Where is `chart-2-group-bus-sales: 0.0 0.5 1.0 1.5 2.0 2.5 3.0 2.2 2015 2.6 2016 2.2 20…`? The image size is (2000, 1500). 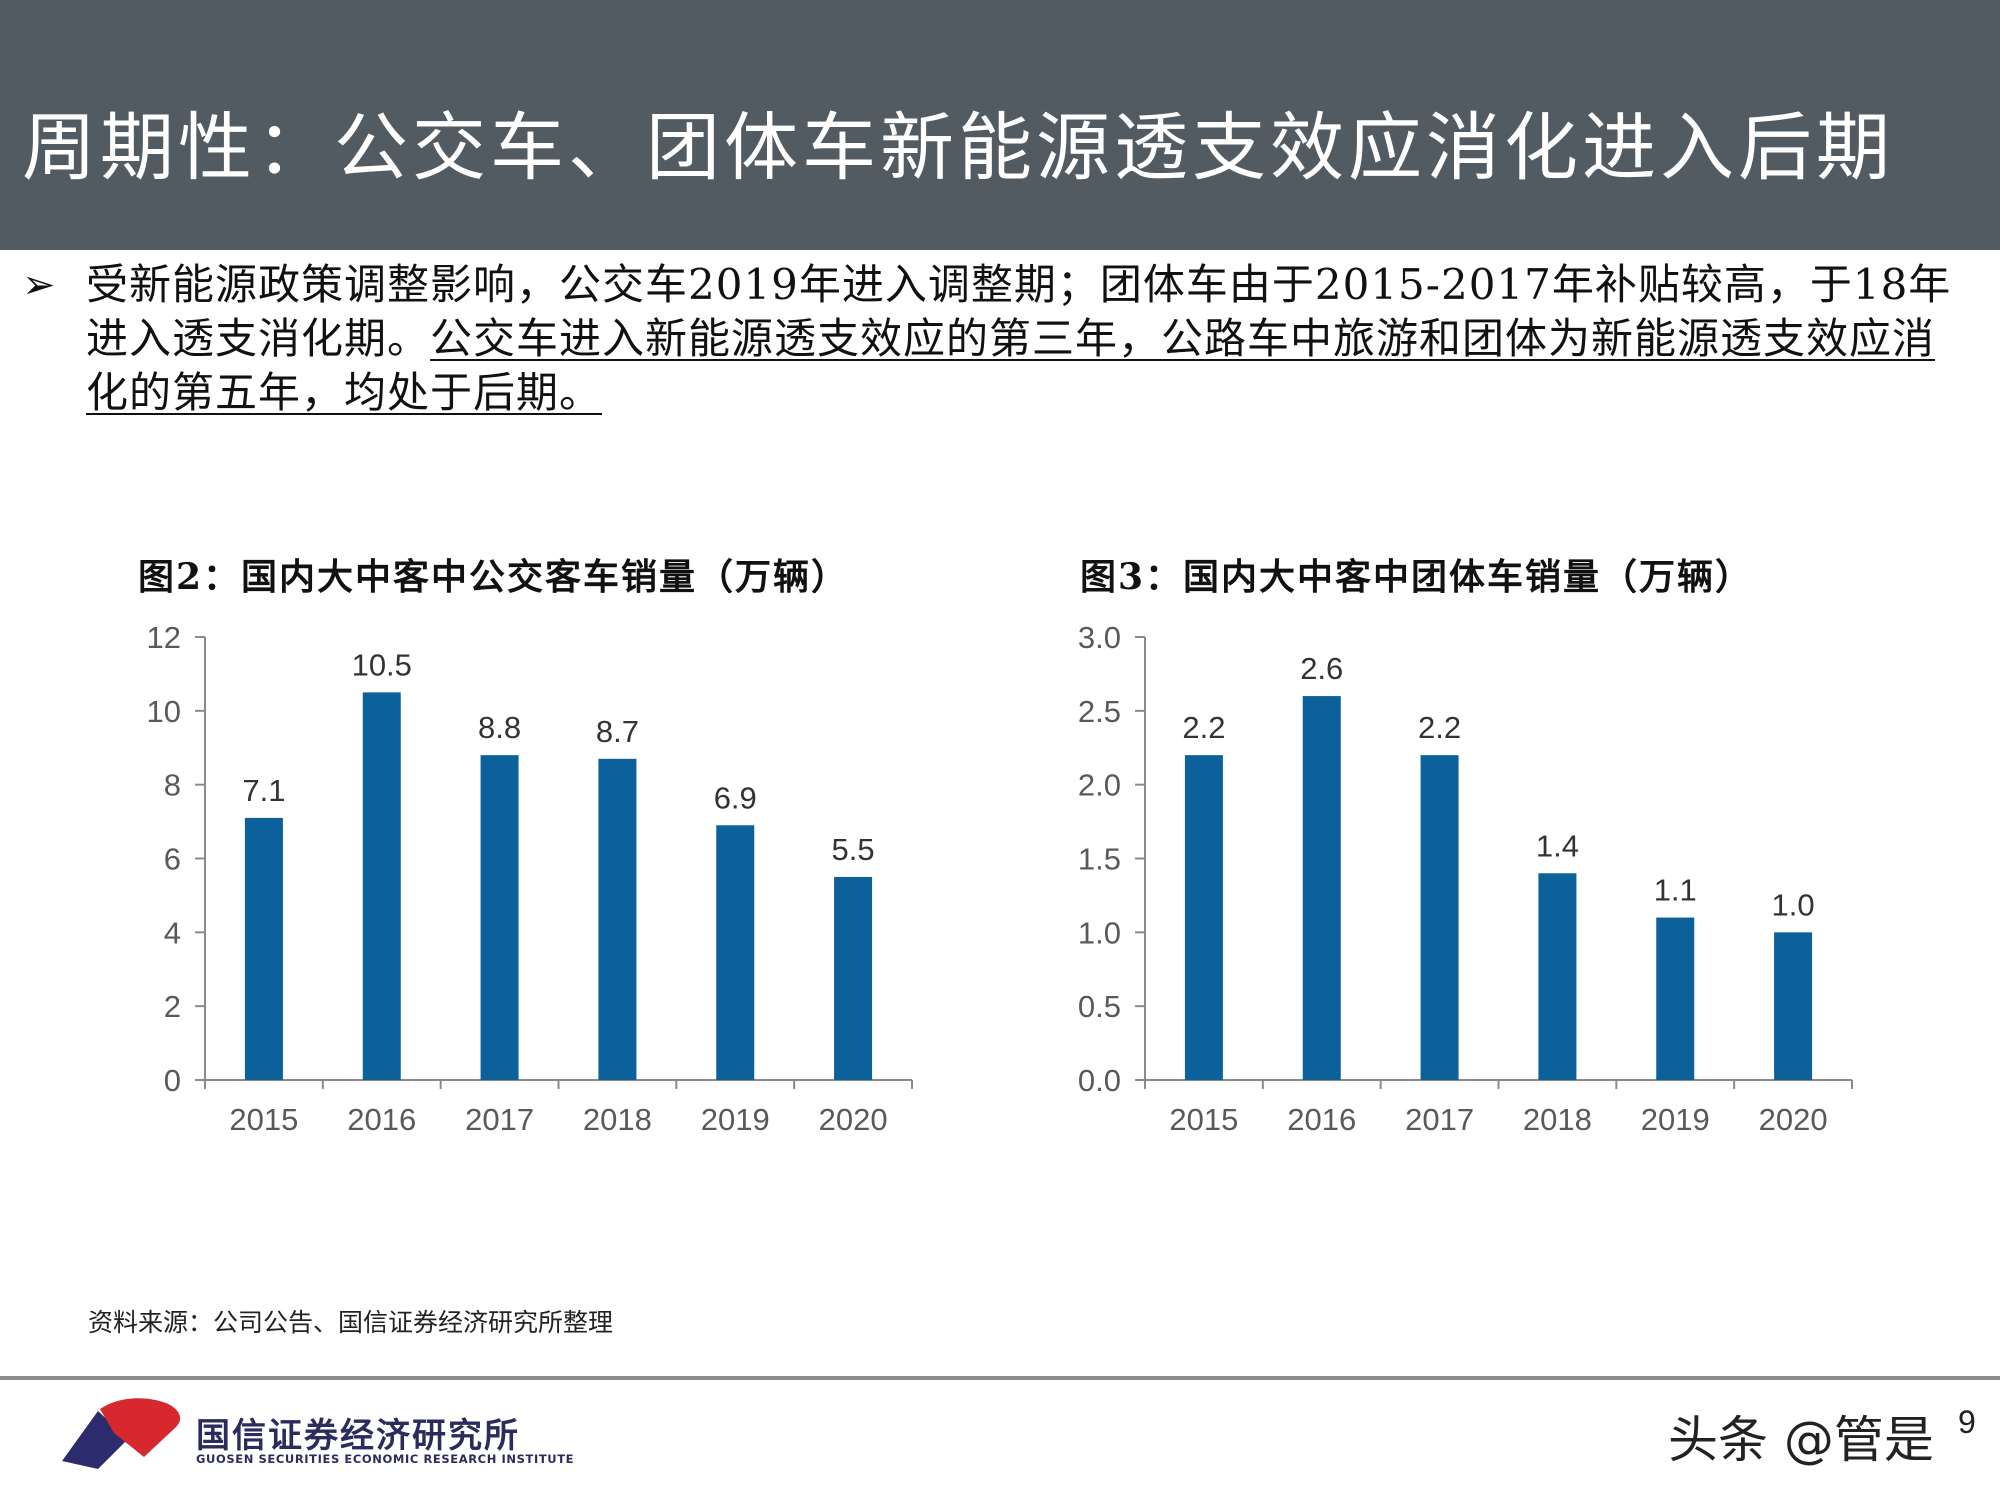
chart-2-group-bus-sales: 0.0 0.5 1.0 1.5 2.0 2.5 3.0 2.2 2015 2.6 2016 2.2 20… is located at coordinates (1465, 878).